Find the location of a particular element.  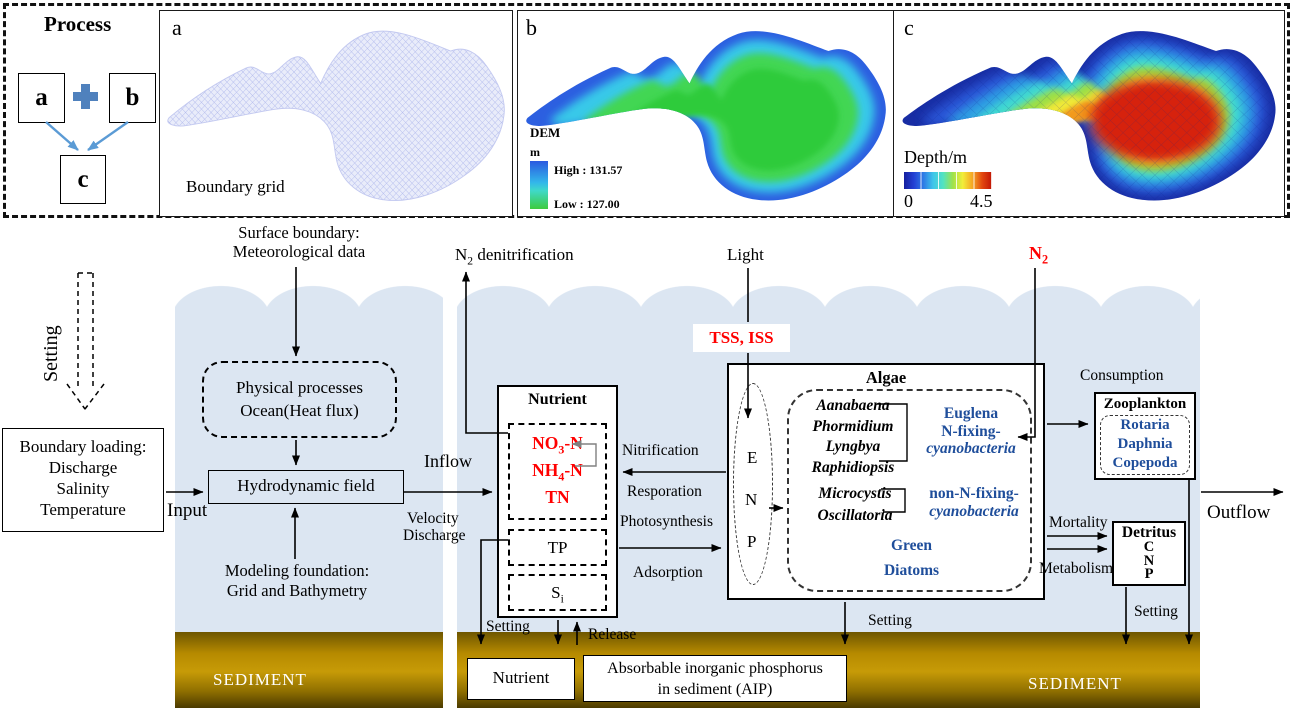

zooplankton-species-box: Rotaria Daphnia Copepoda is located at coordinates (1145, 445).